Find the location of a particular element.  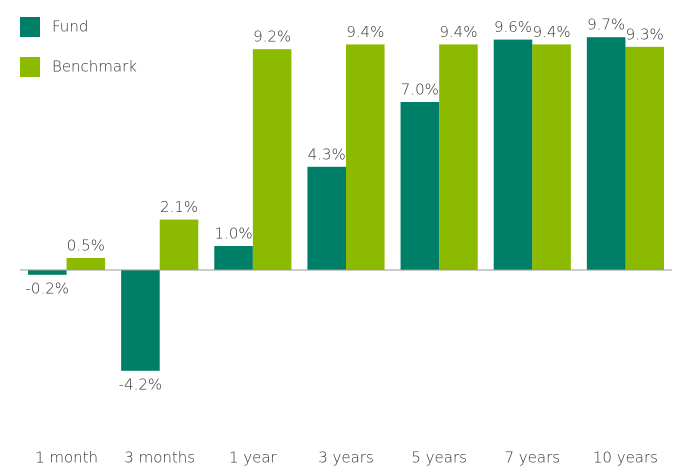

value-label: -4.2% is located at coordinates (141, 384).